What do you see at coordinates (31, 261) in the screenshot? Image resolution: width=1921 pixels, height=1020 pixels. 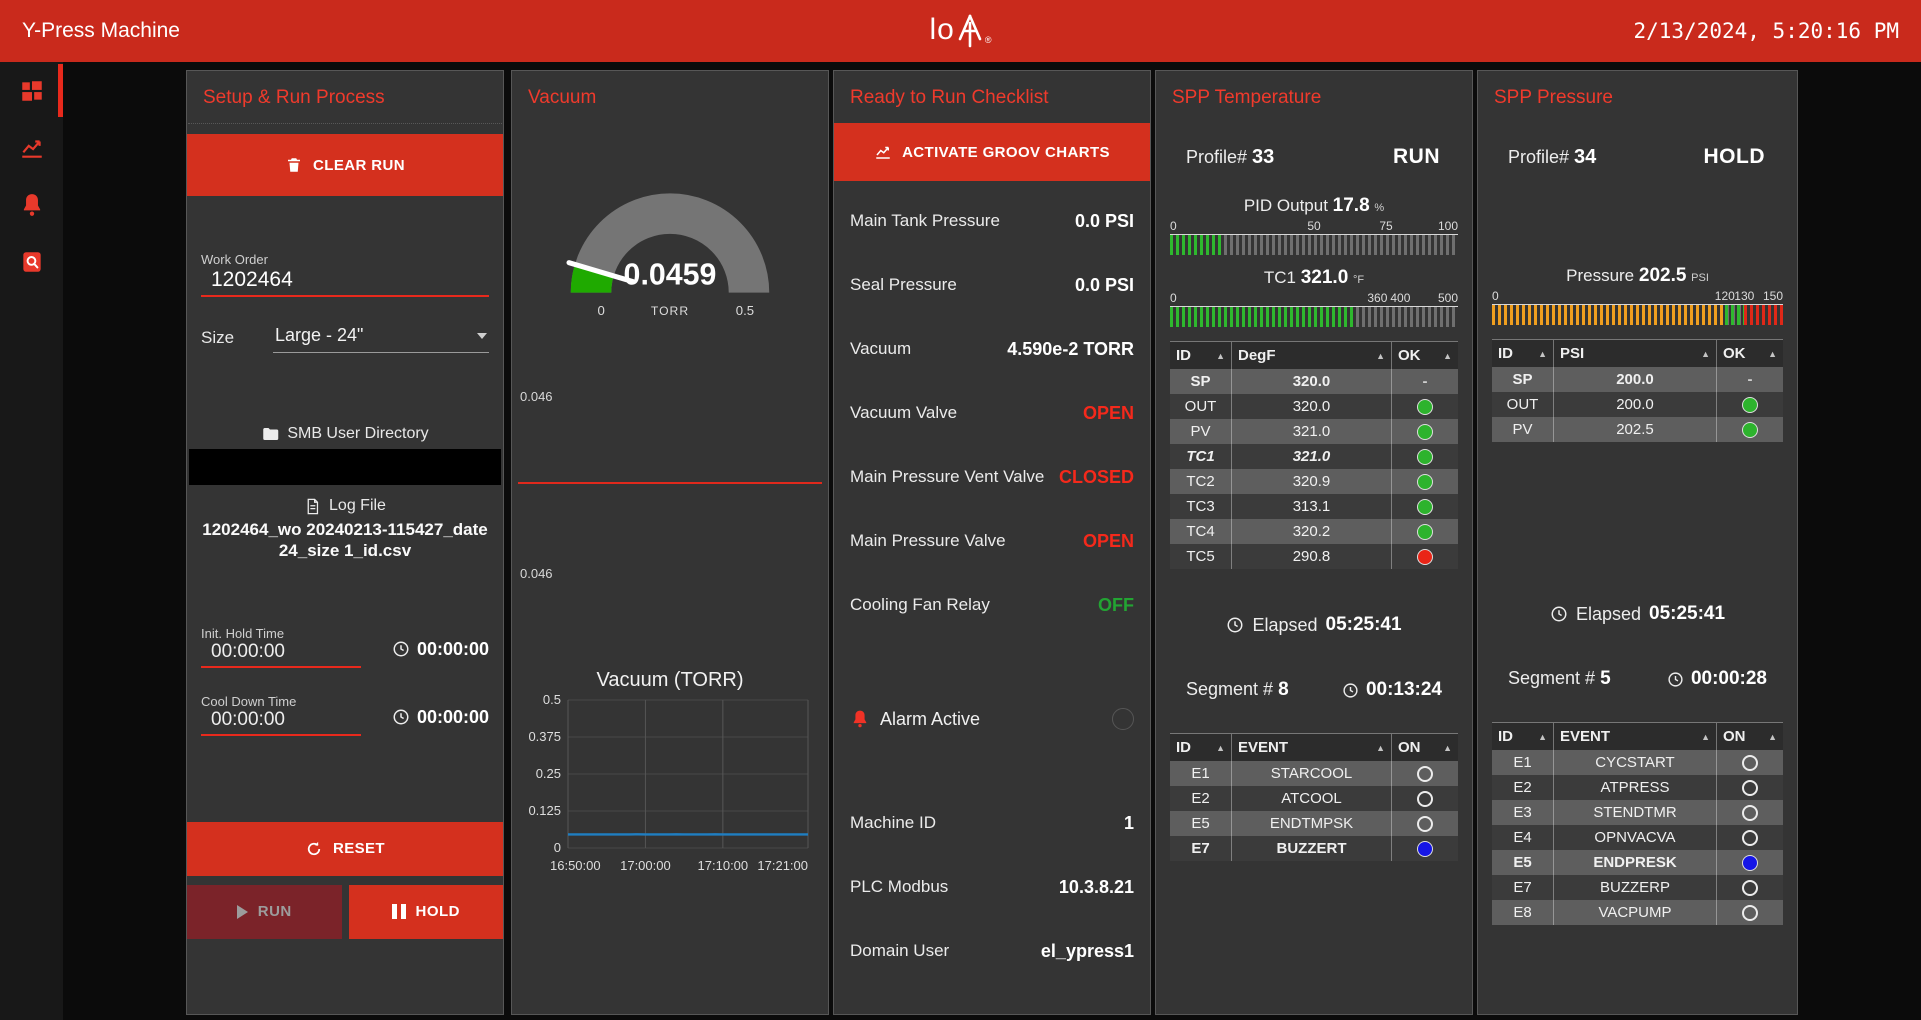 I see `sidebar-item-logs` at bounding box center [31, 261].